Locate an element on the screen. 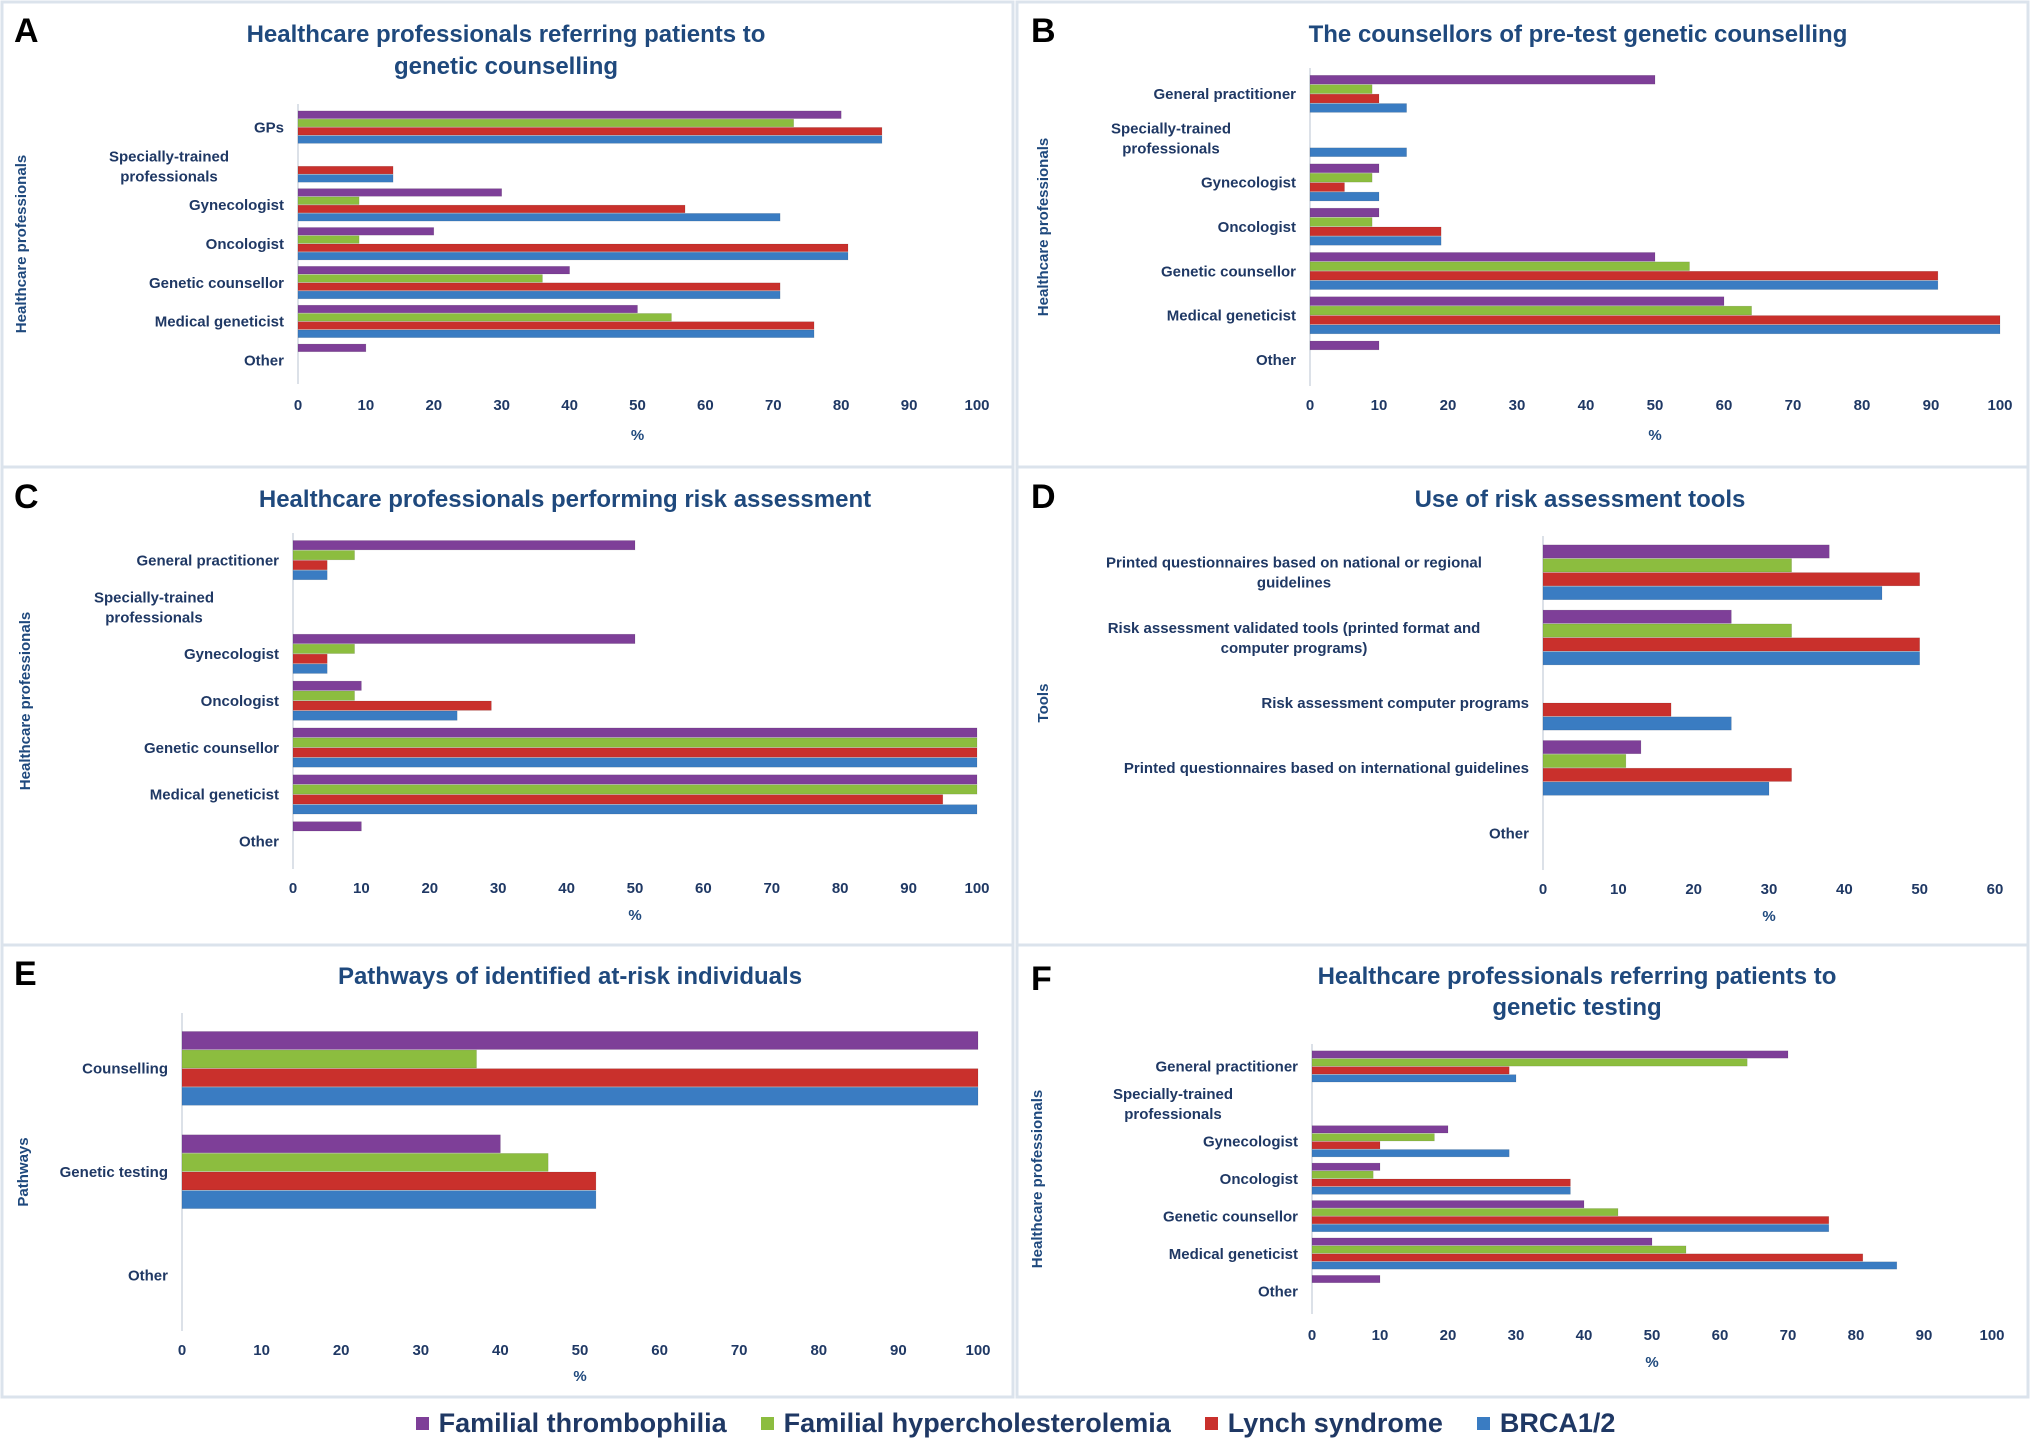 The image size is (2031, 1447). panel-b-category-label: Gynecologist is located at coordinates (1248, 183).